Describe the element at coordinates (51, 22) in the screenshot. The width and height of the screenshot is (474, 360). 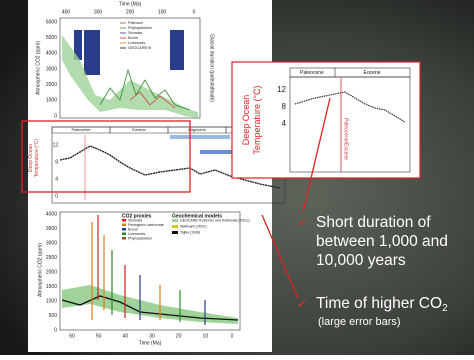
I see `y-tick-label: 6000` at that location.